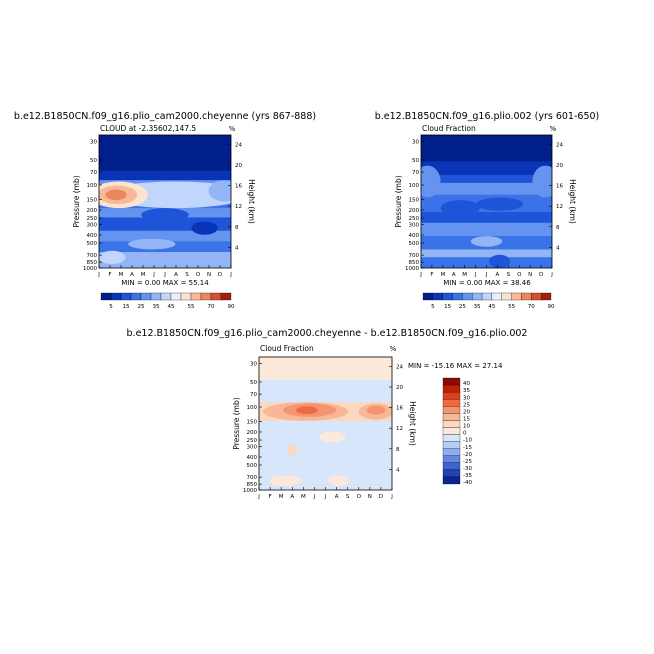 The image size is (654, 654). Describe the element at coordinates (487, 283) in the screenshot. I see `min-max-stats: MIN = 0.00 MAX = 38.46` at that location.